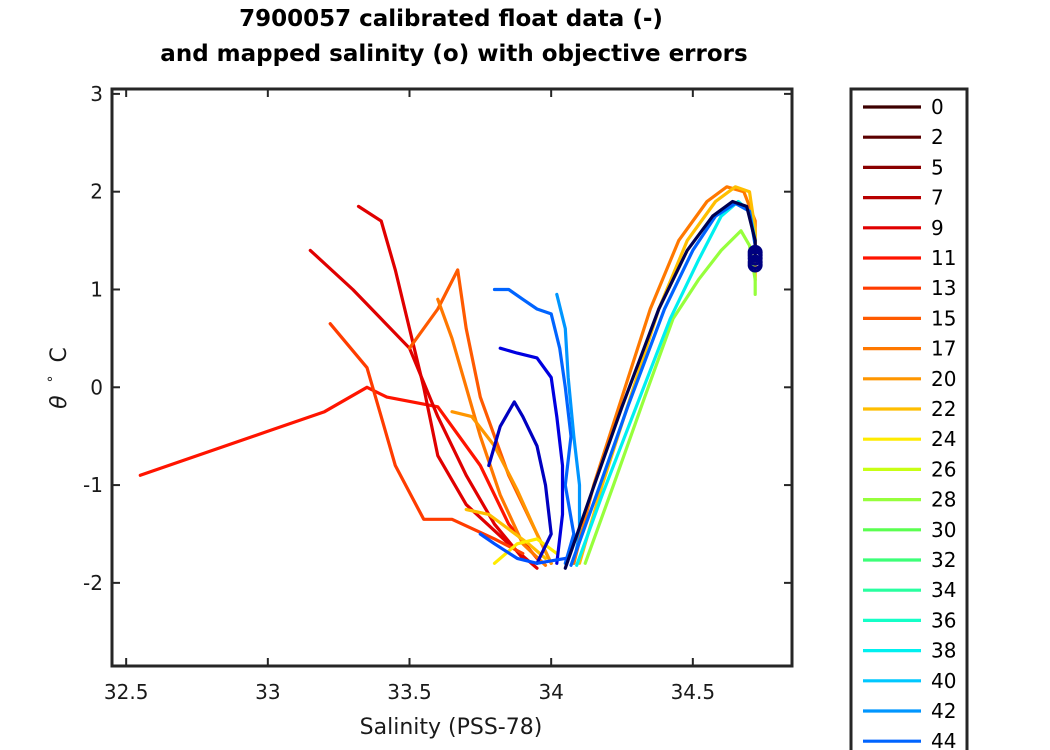  What do you see at coordinates (909, 379) in the screenshot?
I see `legend-entry: 20` at bounding box center [909, 379].